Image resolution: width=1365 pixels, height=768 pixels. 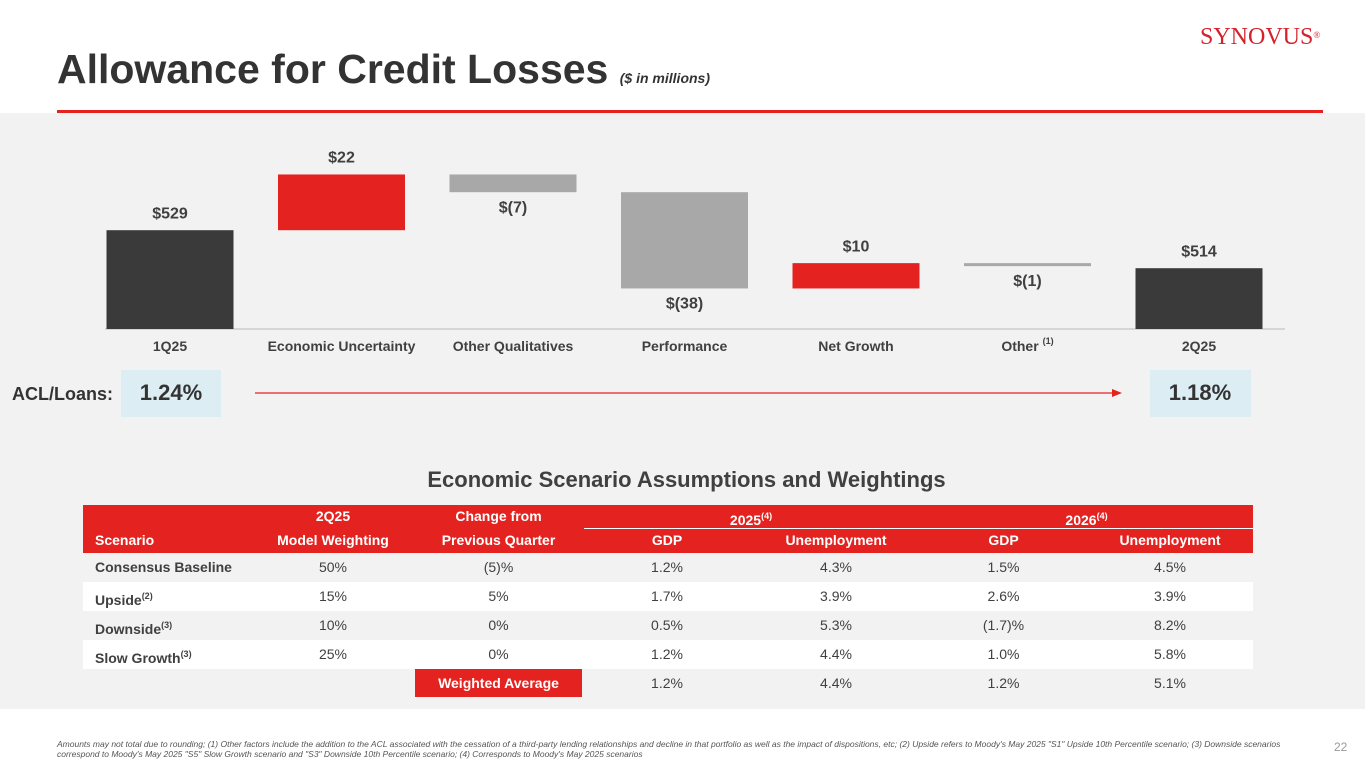 What do you see at coordinates (667, 625) in the screenshot?
I see `cell: 0.5%` at bounding box center [667, 625].